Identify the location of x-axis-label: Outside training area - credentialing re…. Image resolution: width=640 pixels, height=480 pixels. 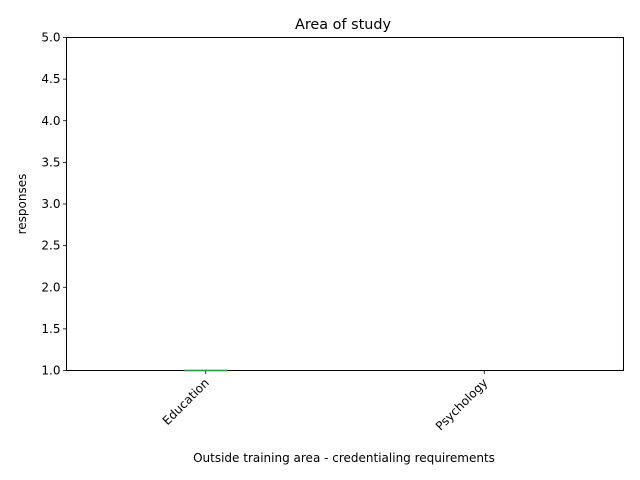
(344, 458).